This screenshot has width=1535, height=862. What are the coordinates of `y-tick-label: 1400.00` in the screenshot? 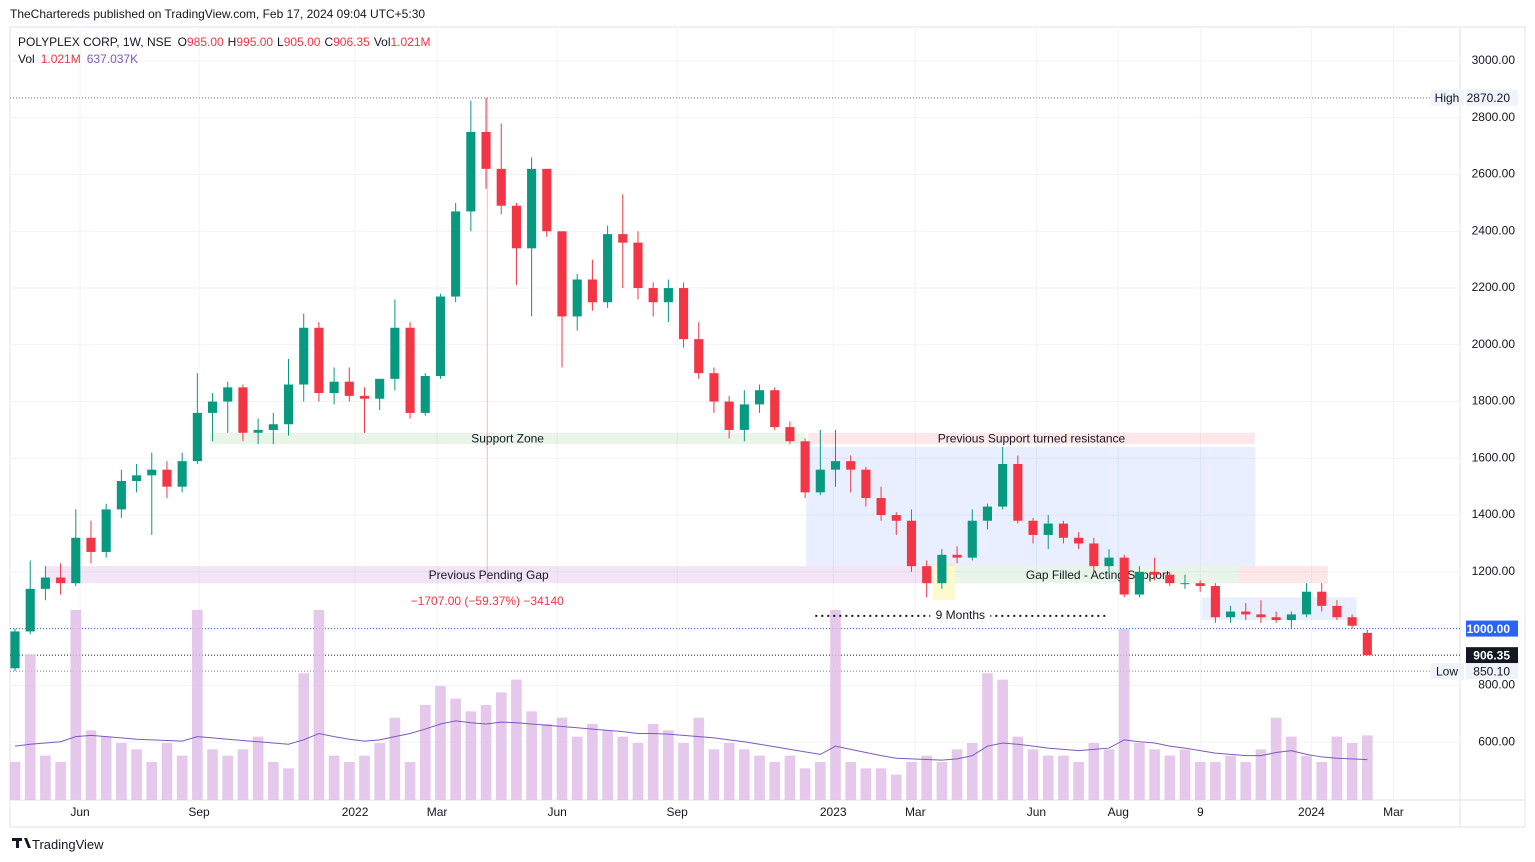 It's located at (1494, 514).